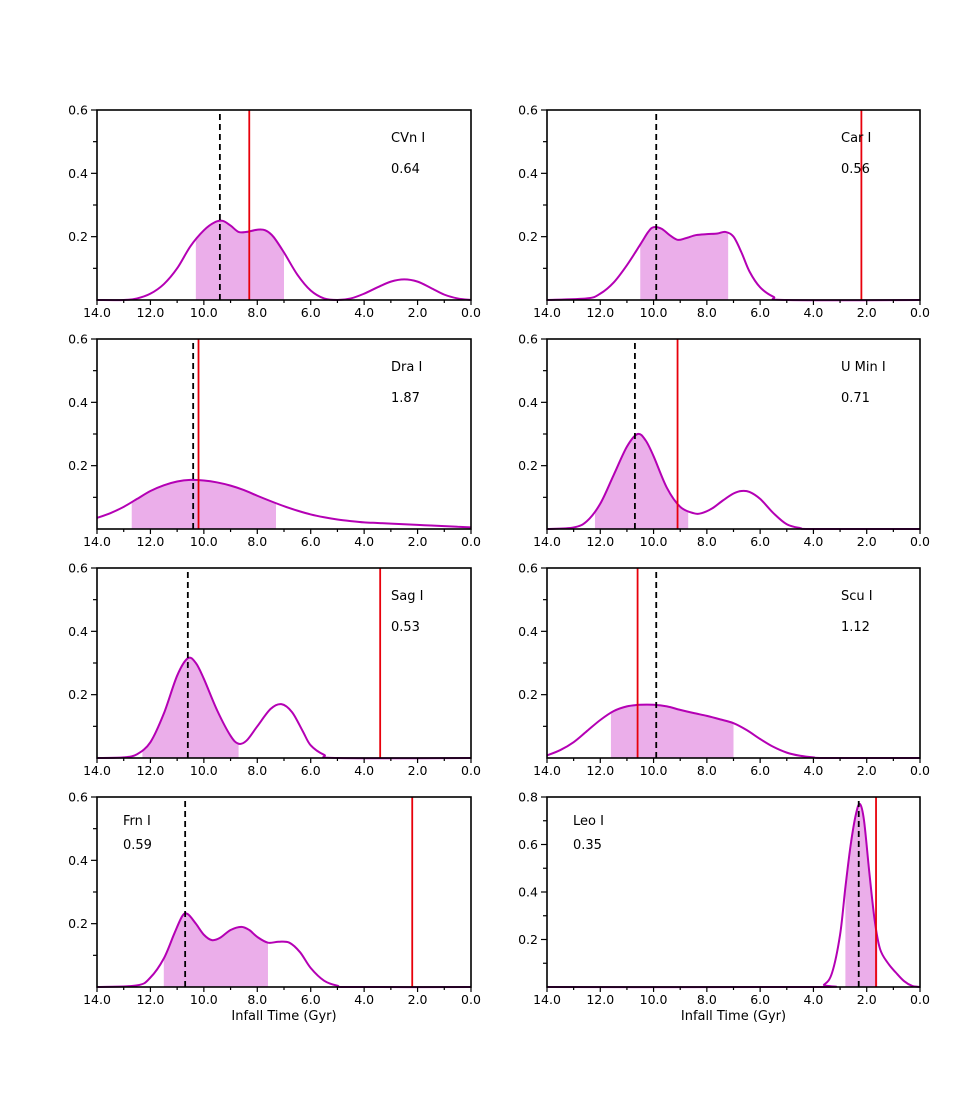 The height and width of the screenshot is (1098, 969). Describe the element at coordinates (137, 821) in the screenshot. I see `galaxy-name: Frn I` at that location.